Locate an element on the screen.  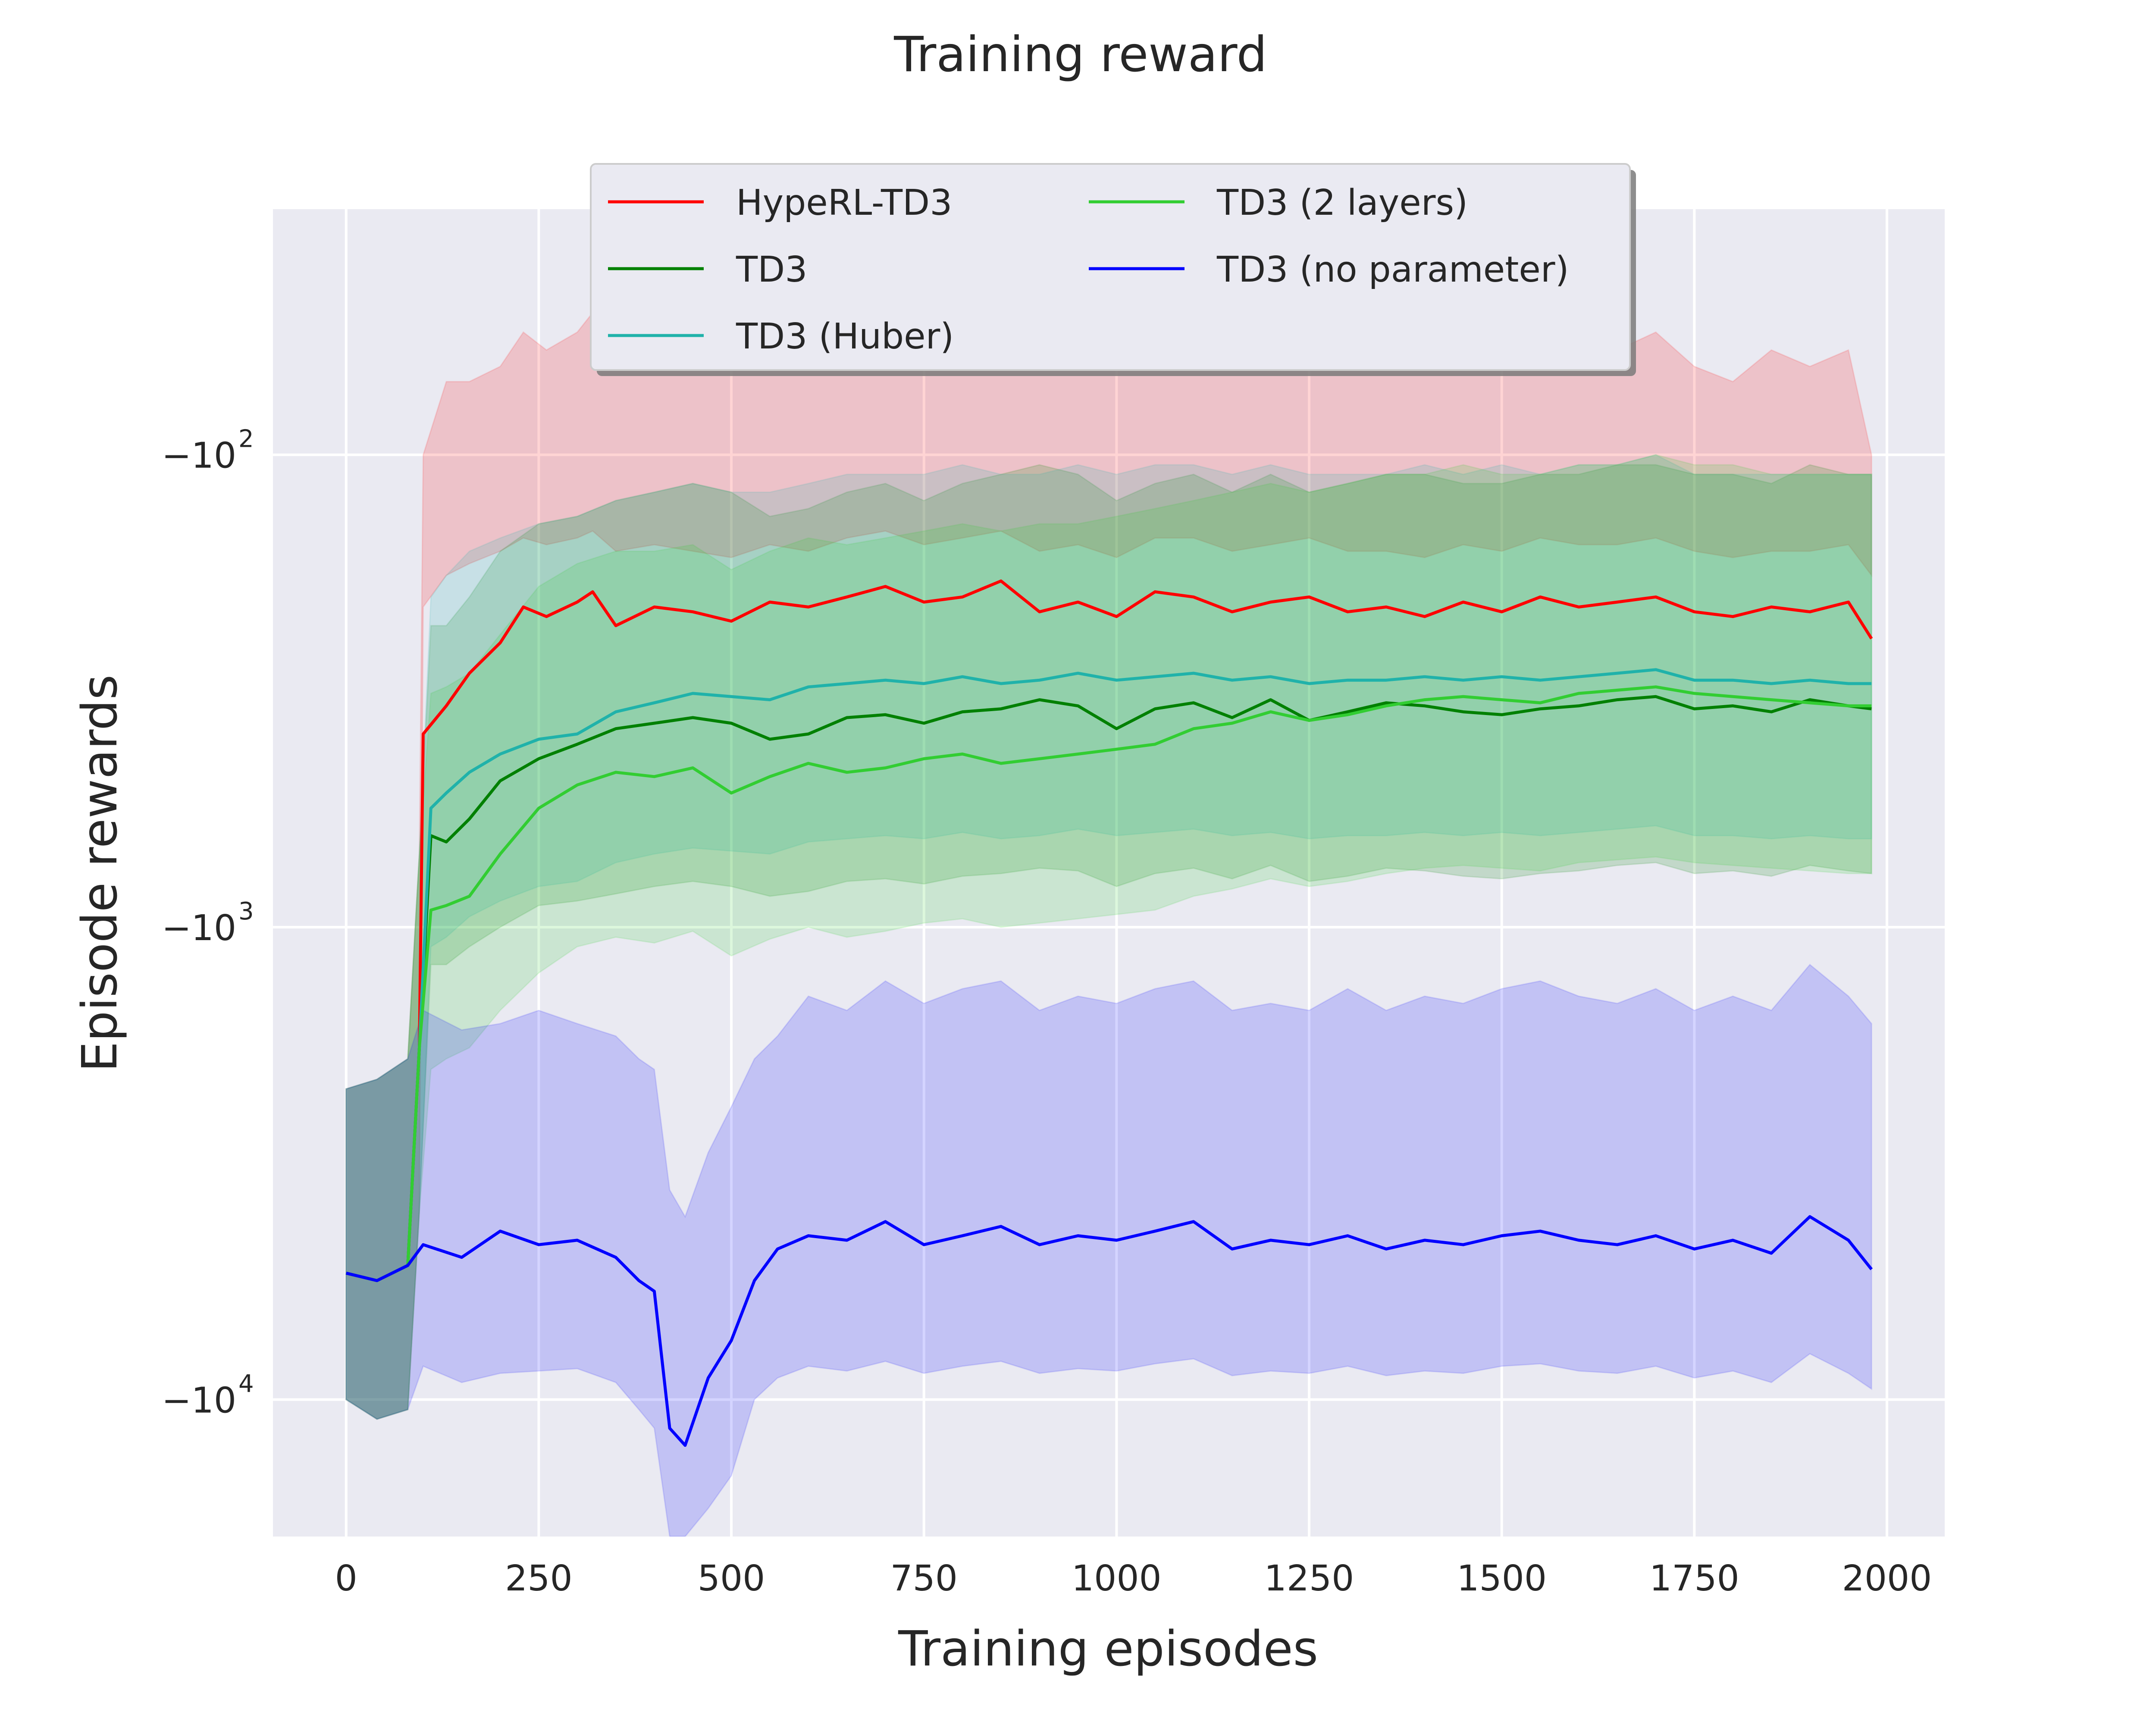
x-tick-label: 250 is located at coordinates (539, 1579).